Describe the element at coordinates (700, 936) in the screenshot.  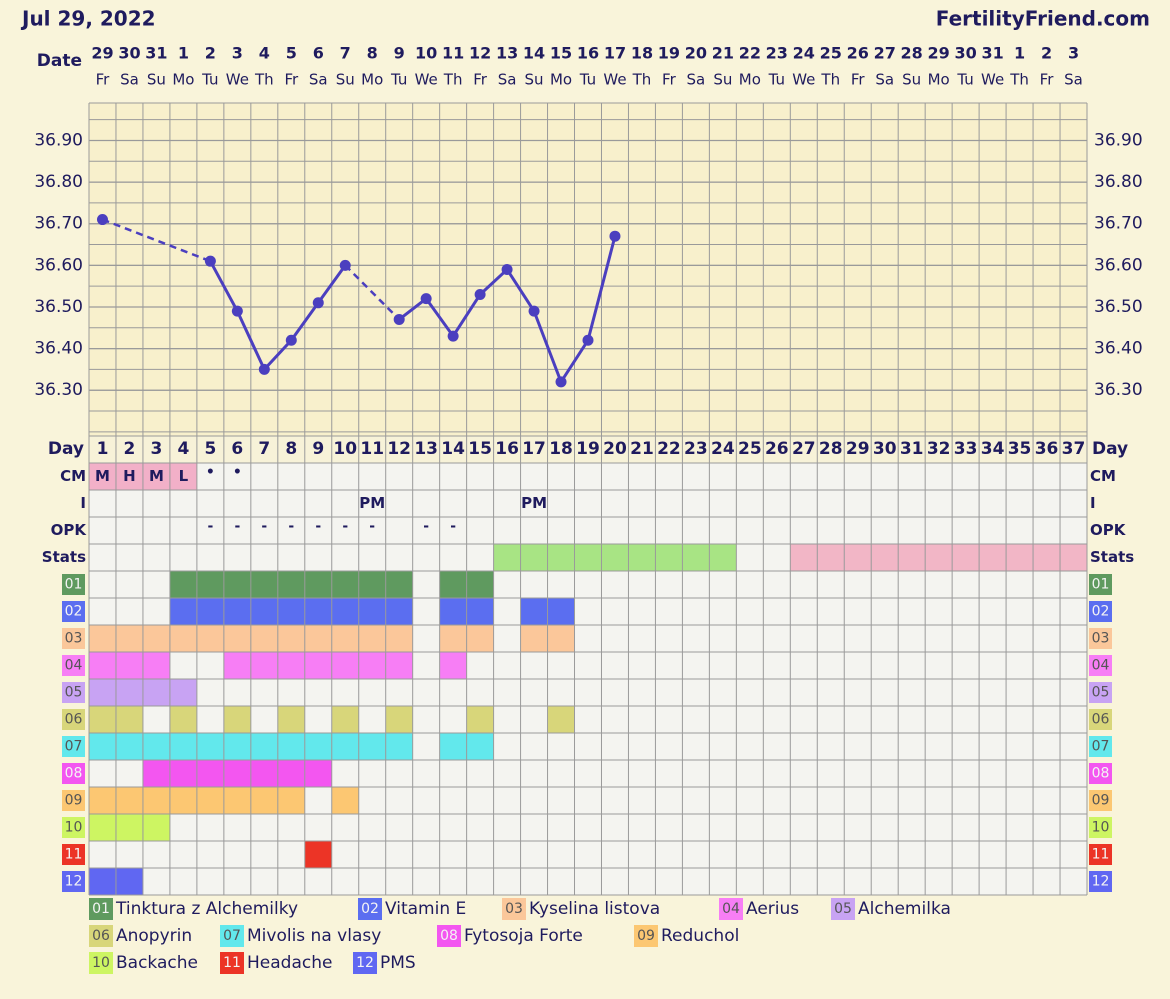
I see `legend-label: Reduchol` at that location.